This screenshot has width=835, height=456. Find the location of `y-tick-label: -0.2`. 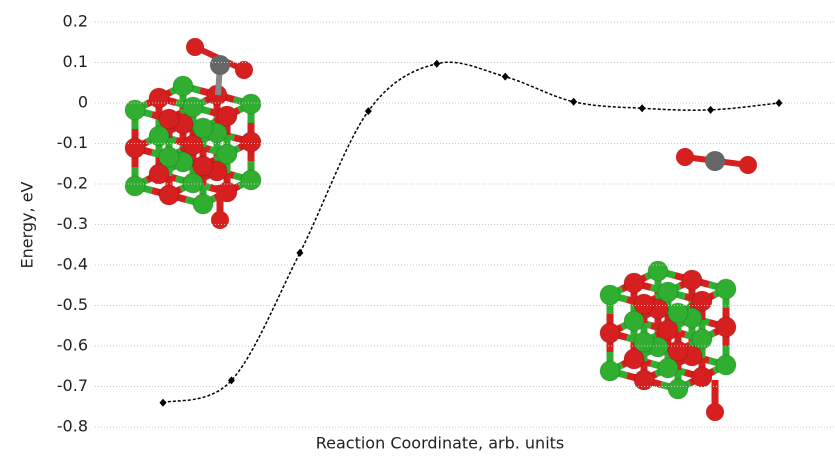

y-tick-label: -0.2 is located at coordinates (72, 183).